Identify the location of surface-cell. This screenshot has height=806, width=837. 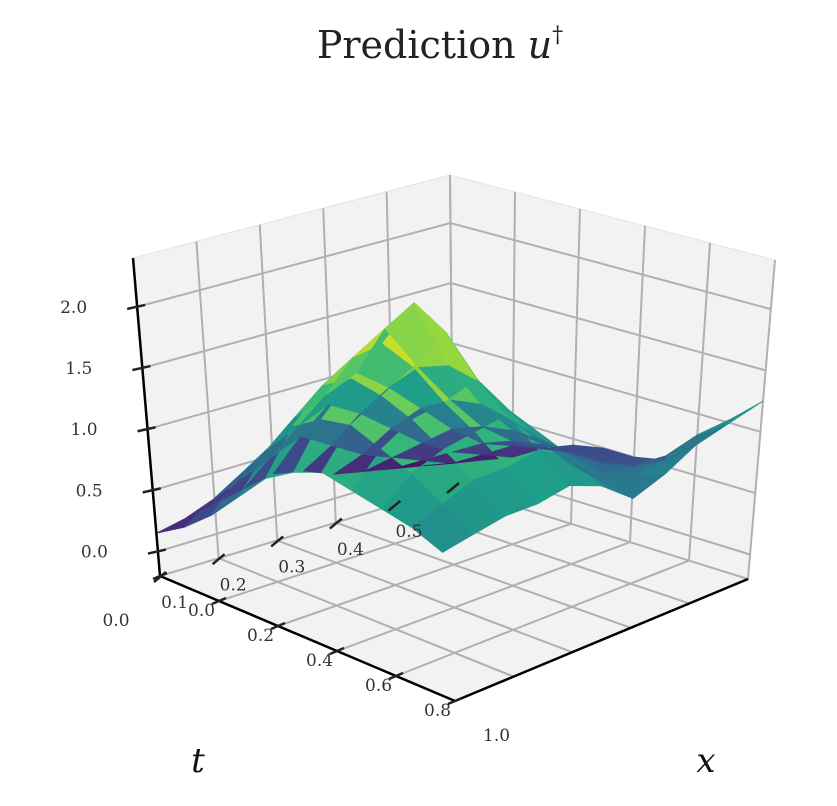
(730, 417).